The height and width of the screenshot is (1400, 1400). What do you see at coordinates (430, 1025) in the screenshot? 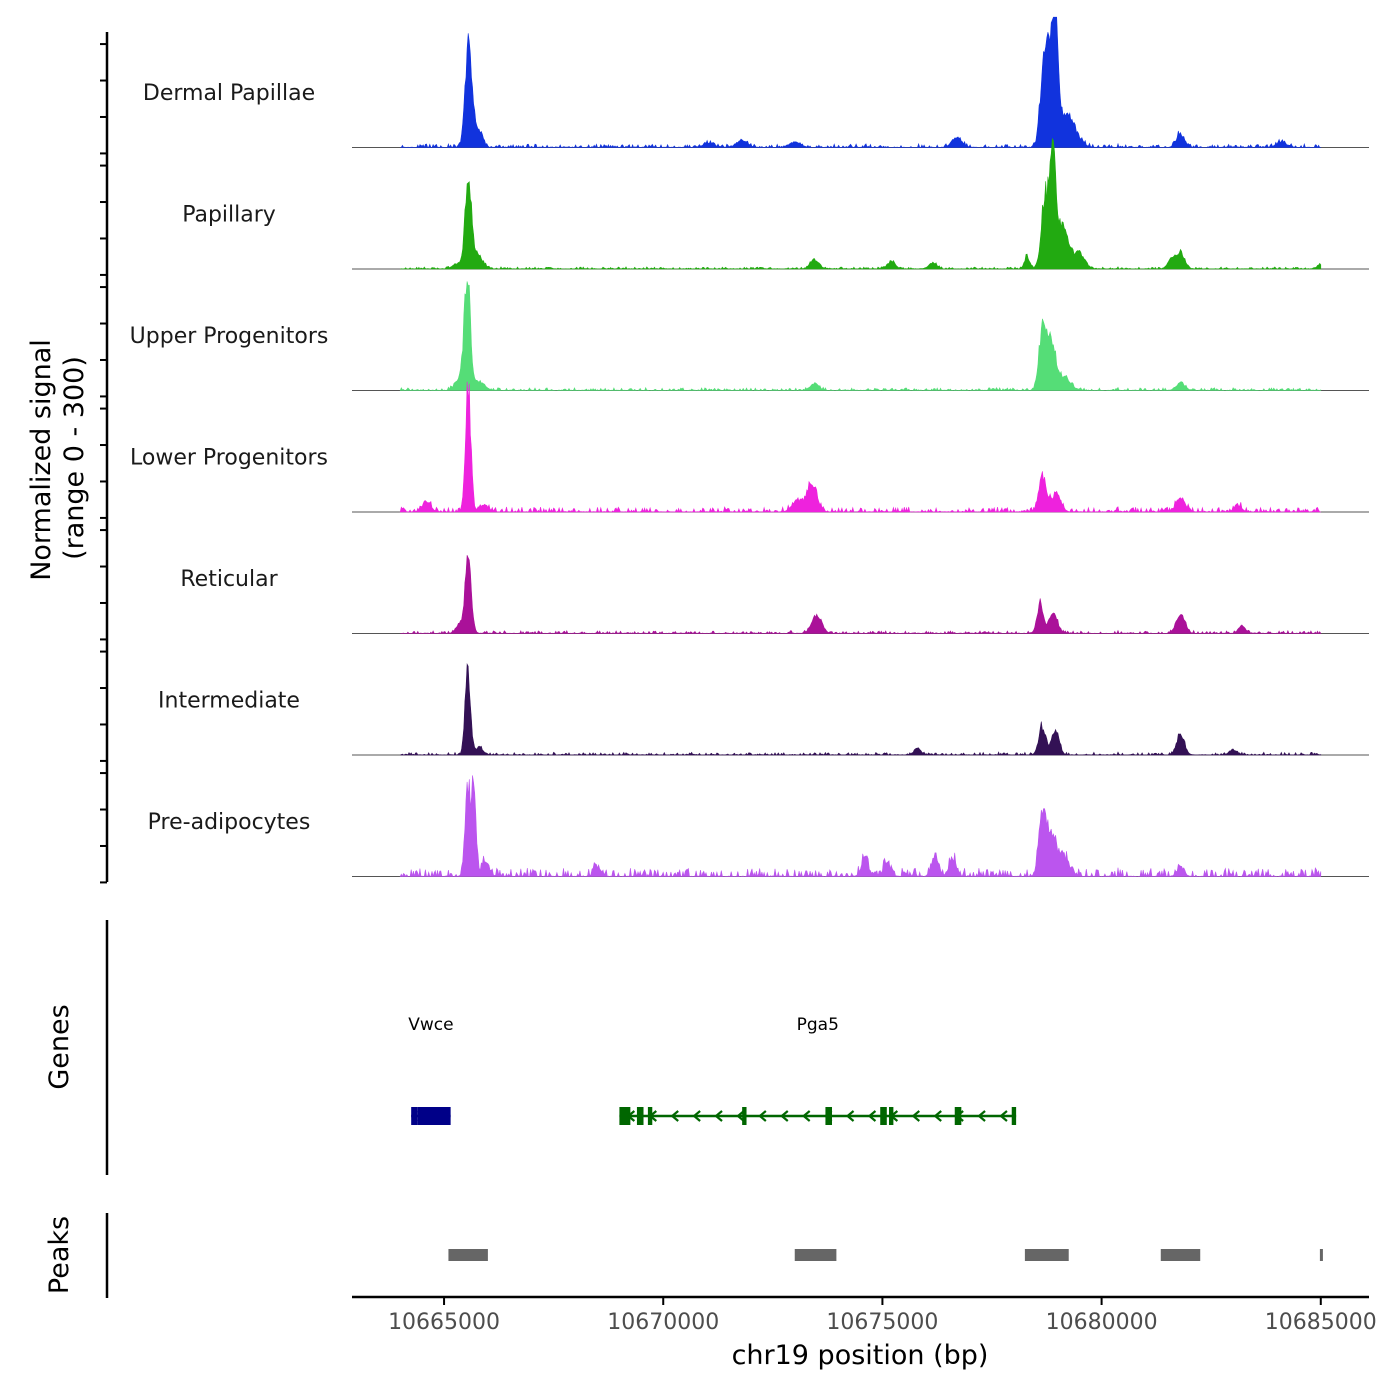
I see `gene-label: Vwce` at bounding box center [430, 1025].